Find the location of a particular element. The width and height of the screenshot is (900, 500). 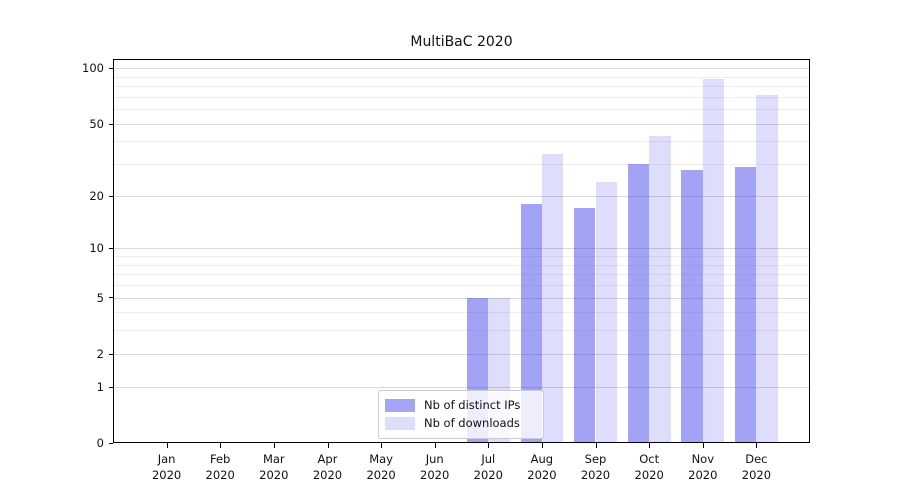

bar-downloads-oct is located at coordinates (660, 289).